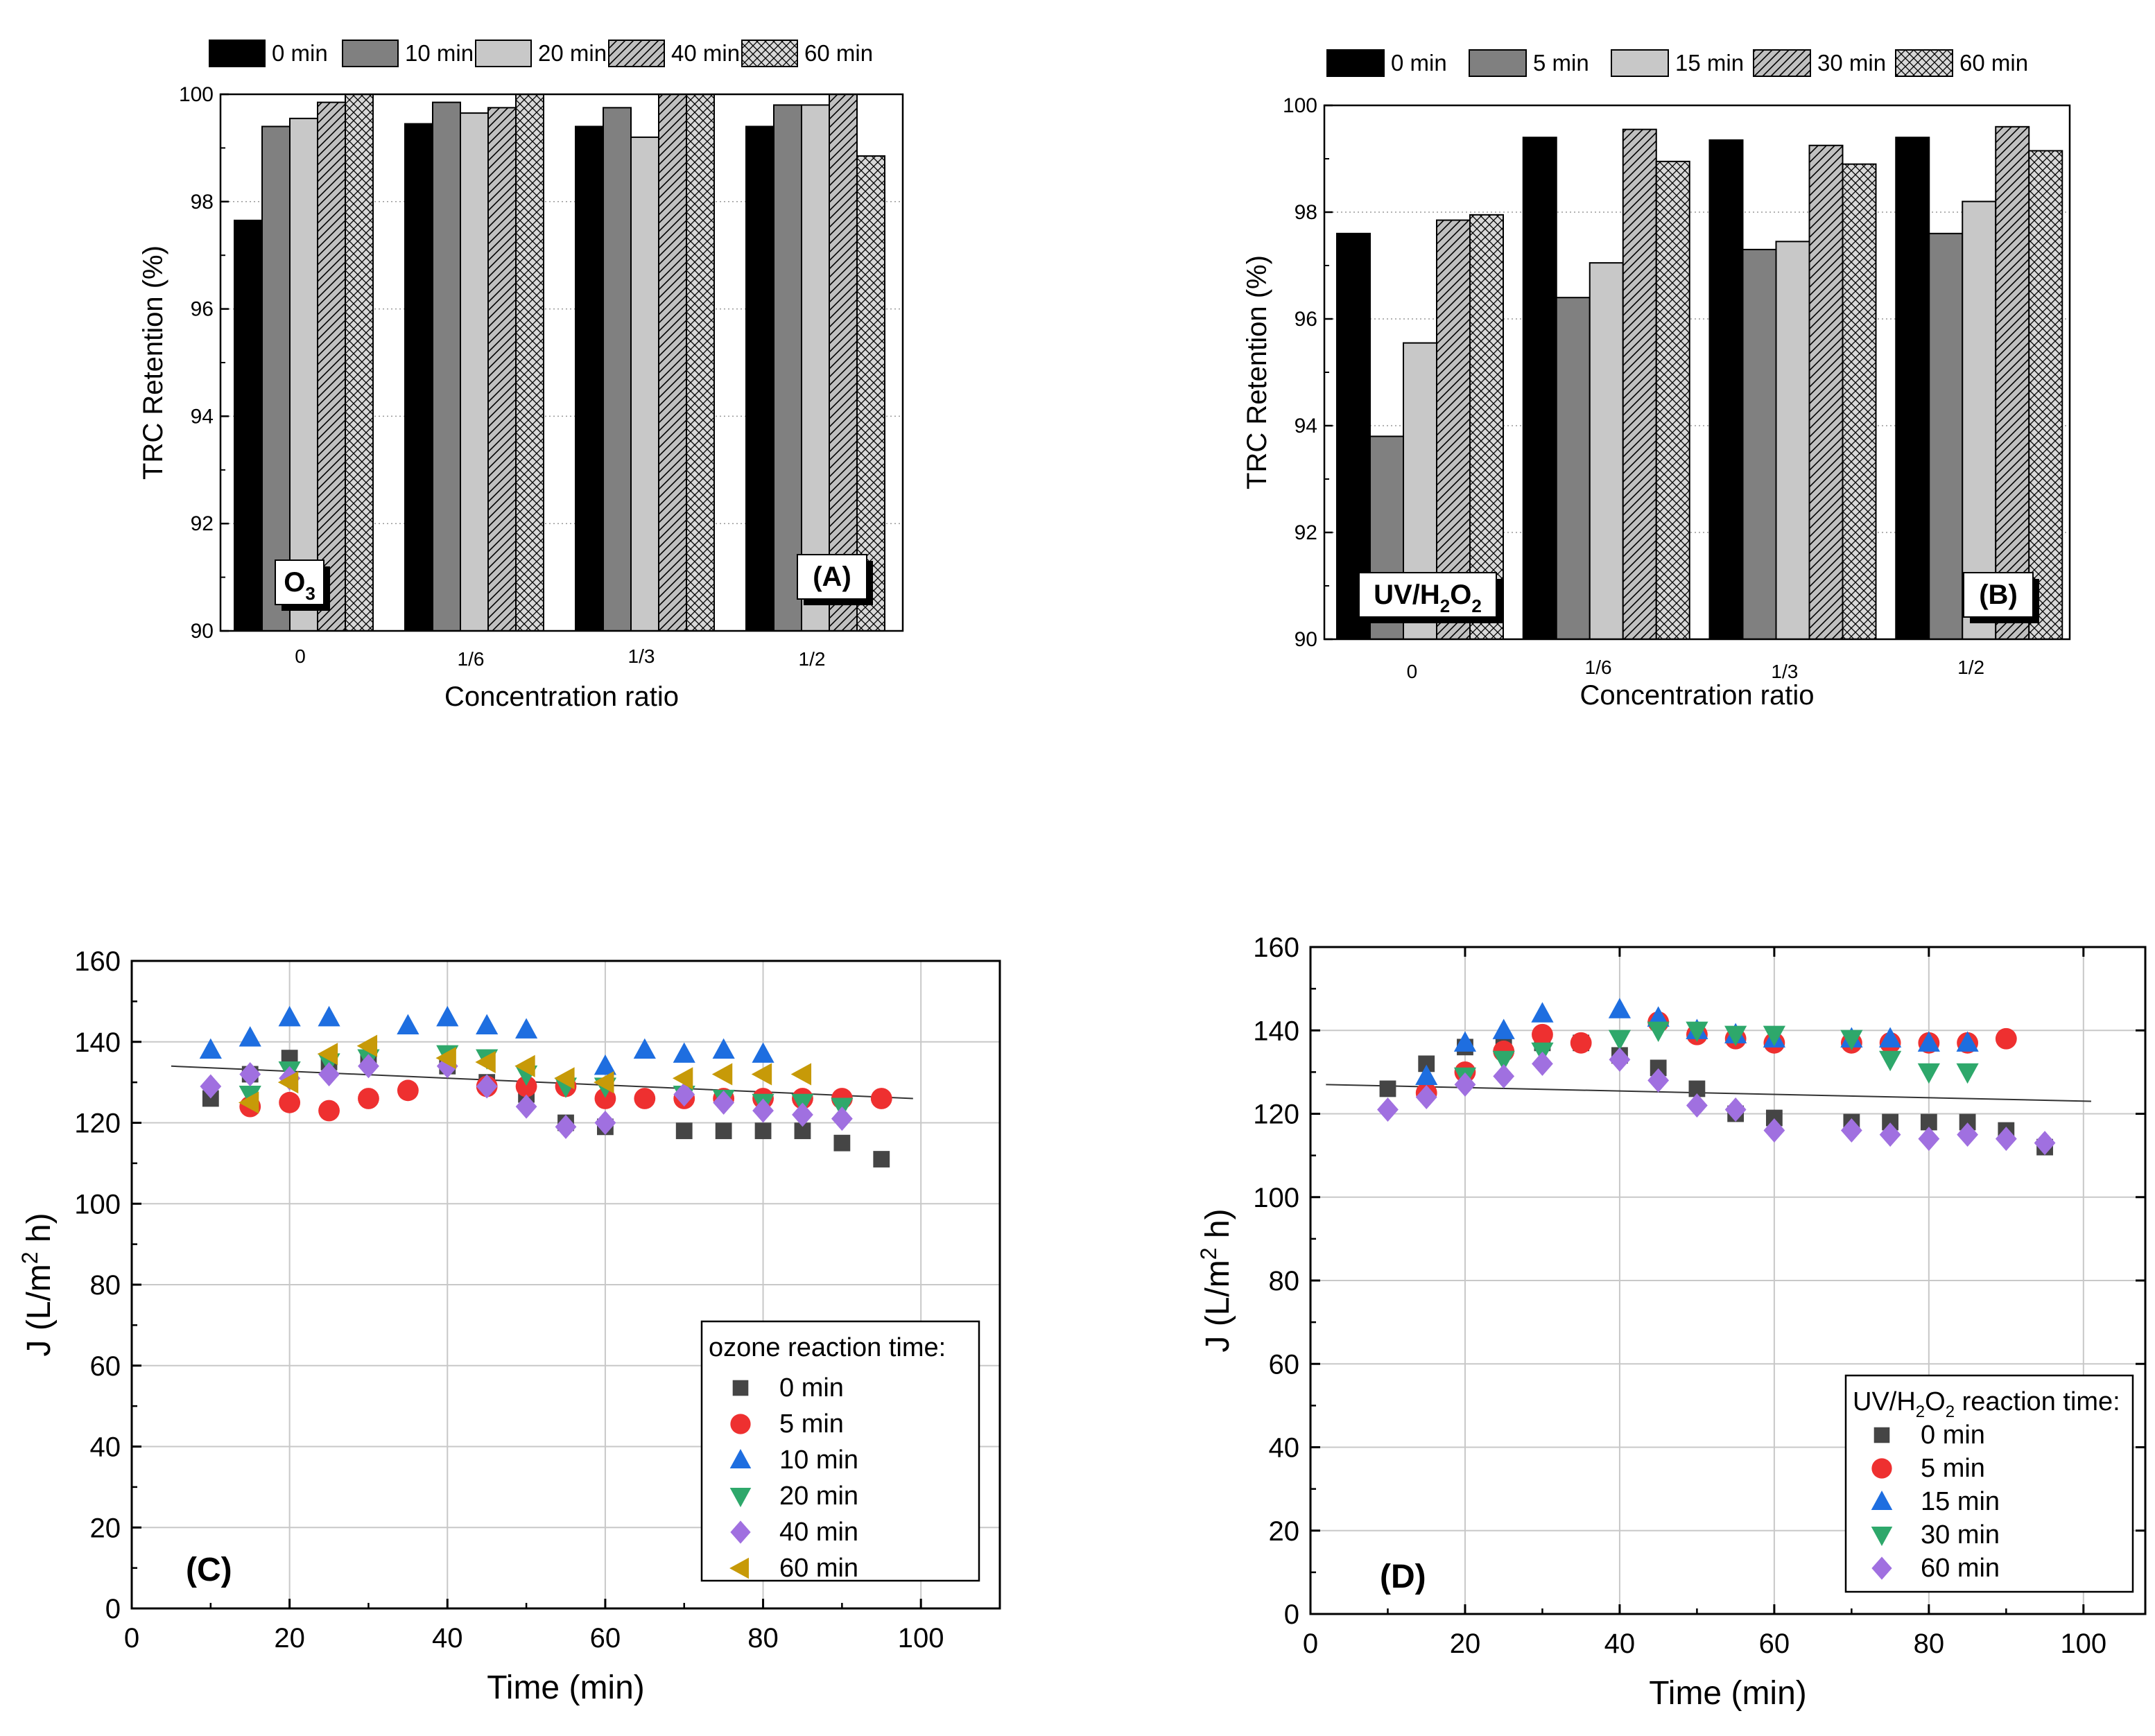 The height and width of the screenshot is (1736, 2155). I want to click on y-tick-label: 90, so click(1306, 639).